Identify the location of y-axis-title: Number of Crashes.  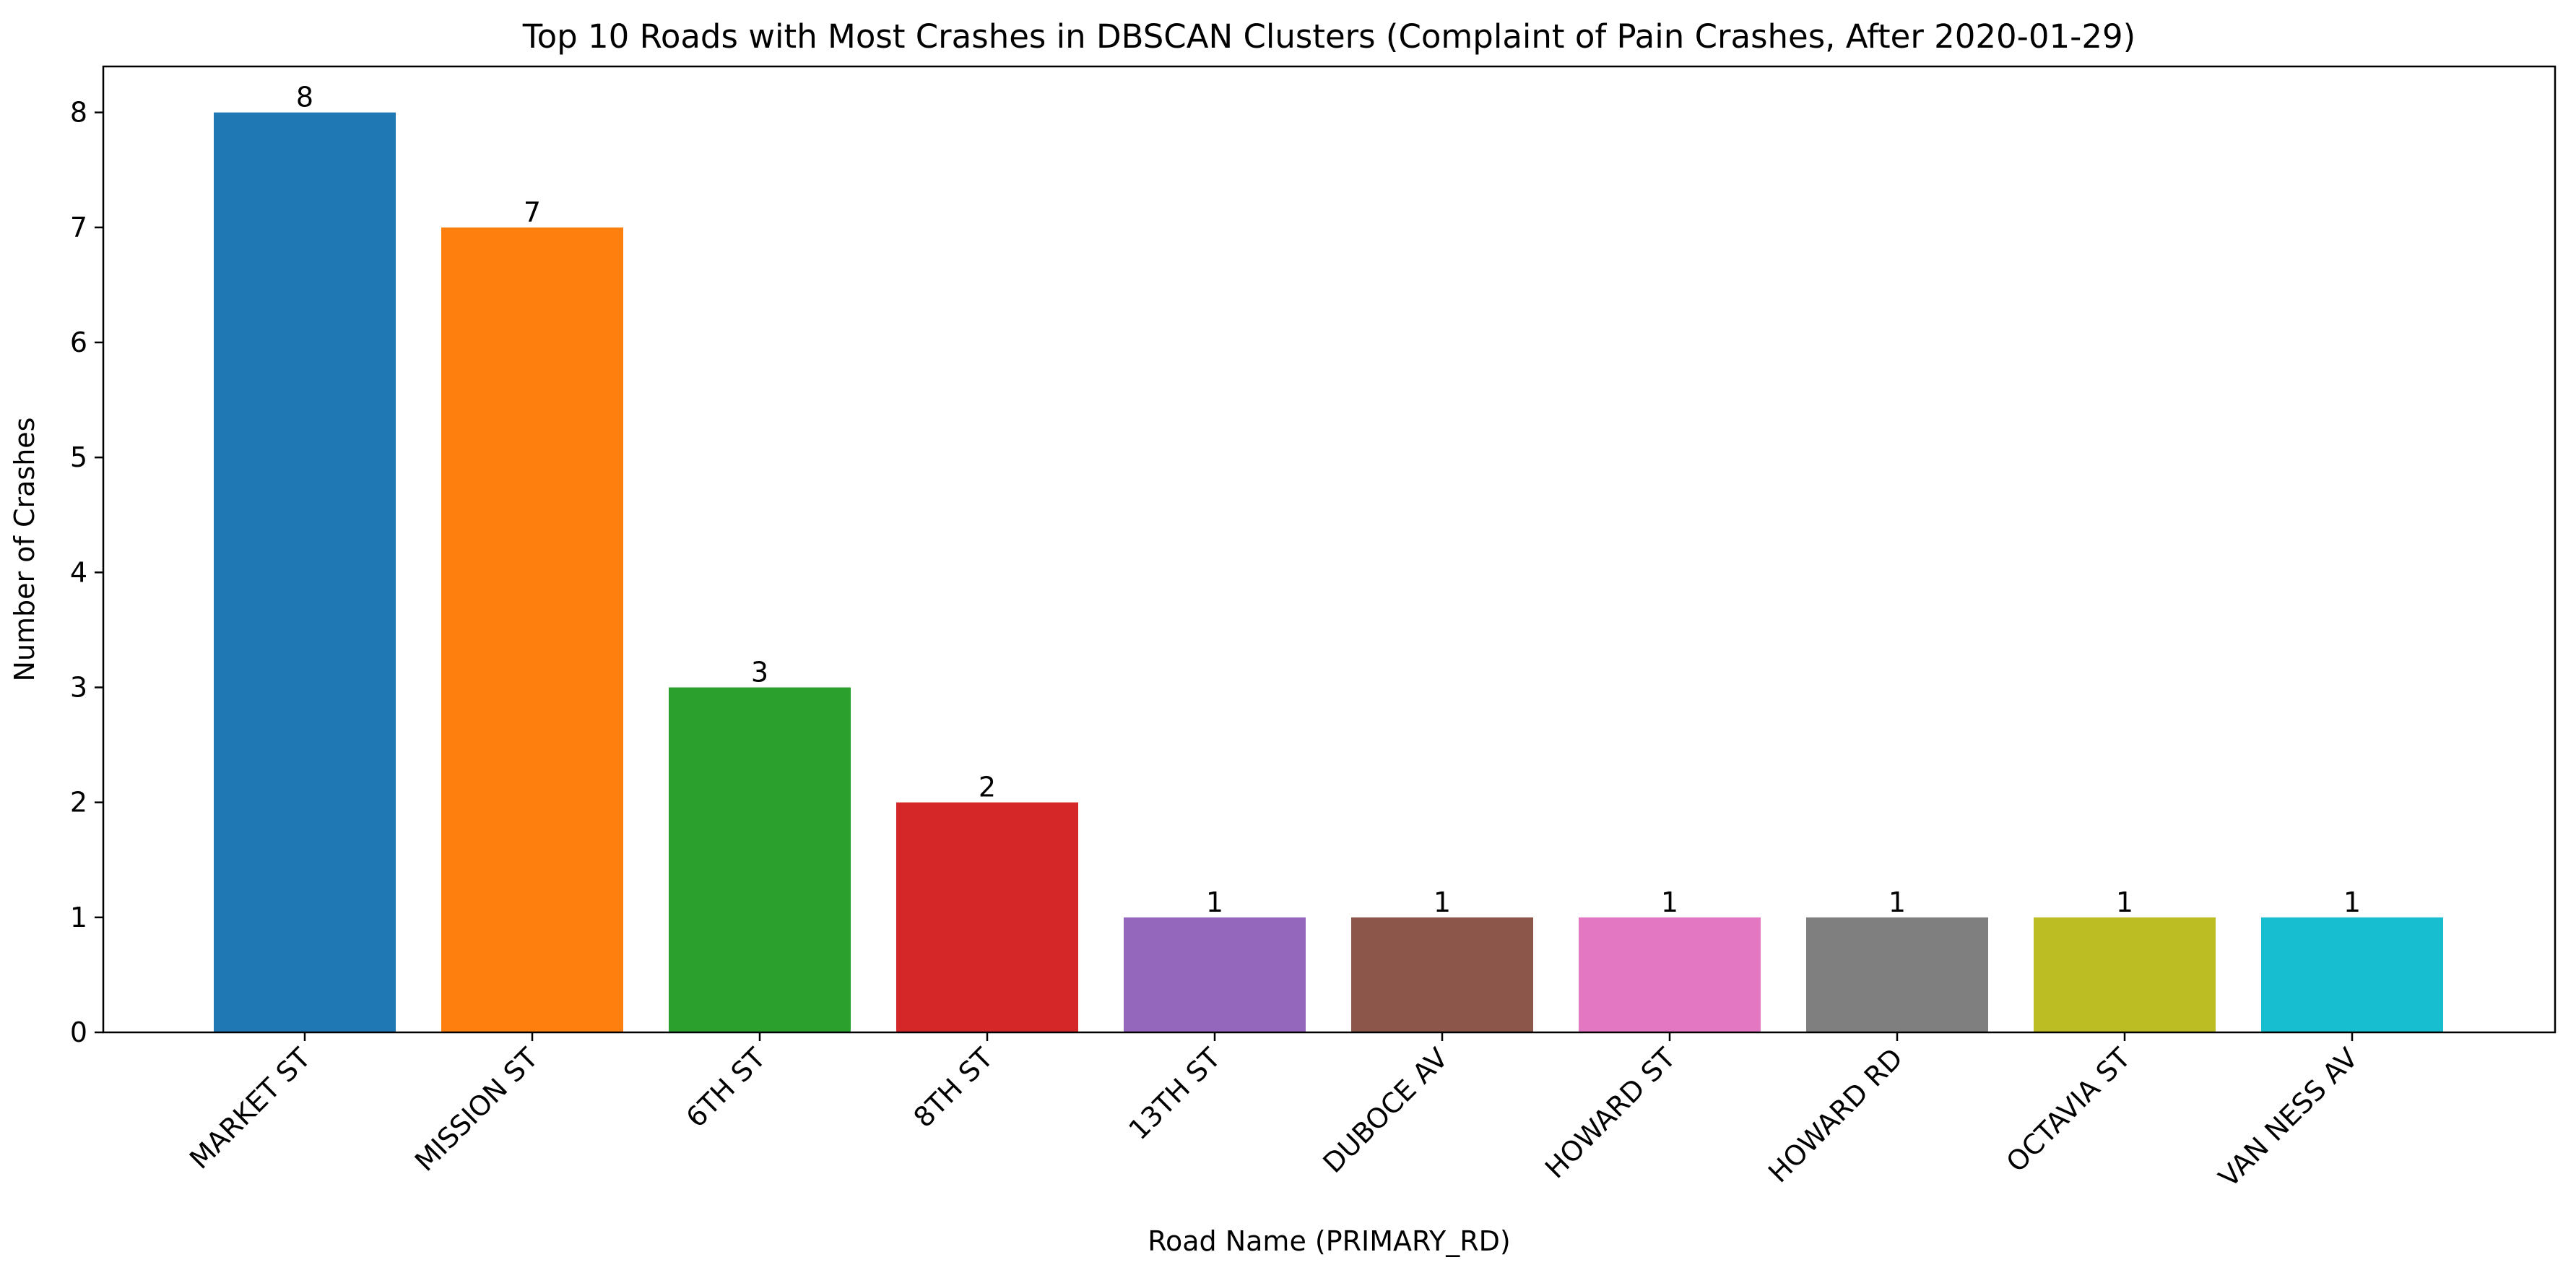
(25, 550).